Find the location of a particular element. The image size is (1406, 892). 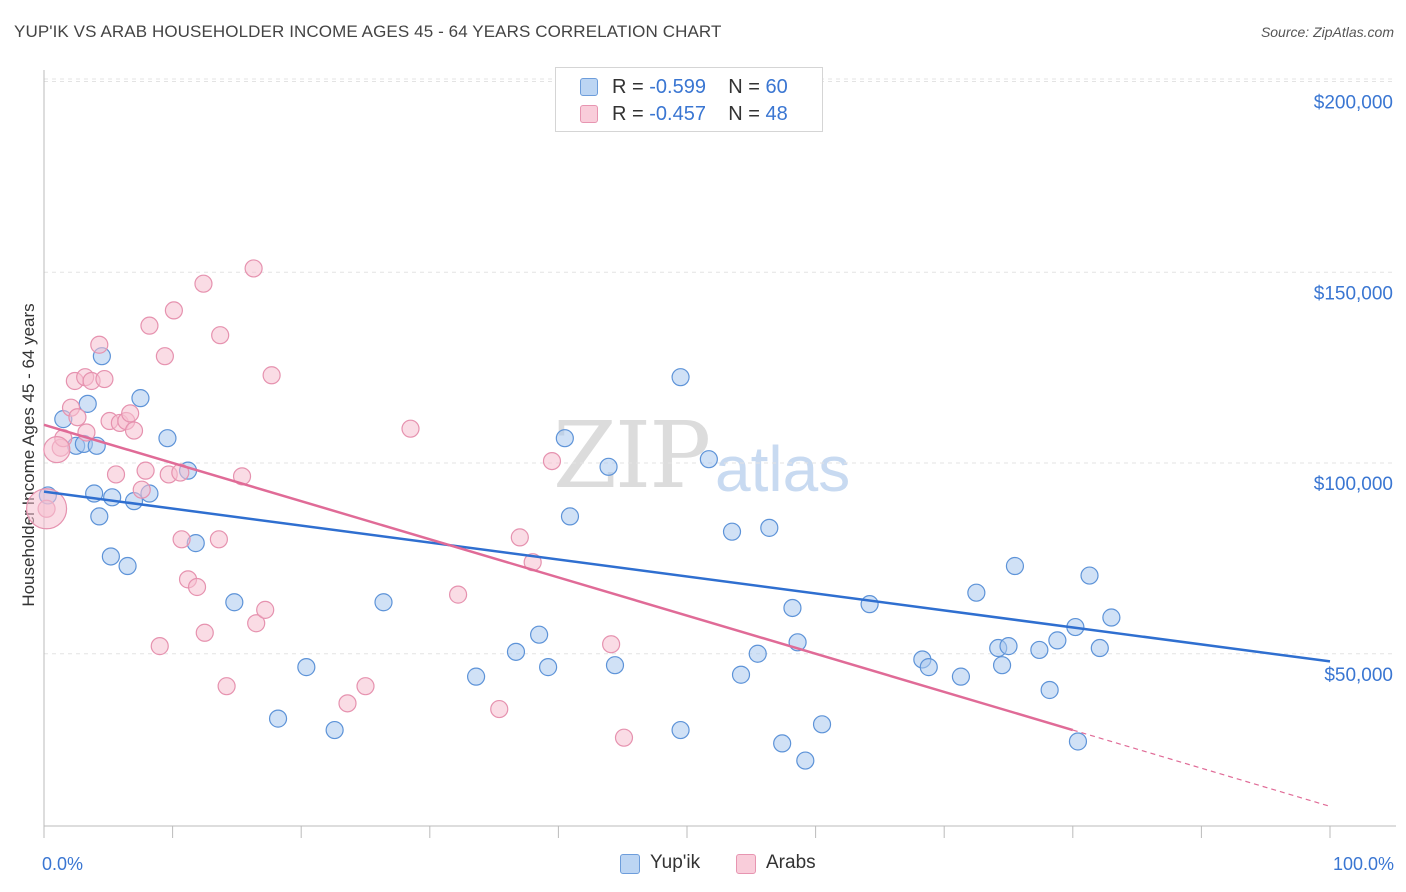

legend-swatch-arabs is located at coordinates (589, 114).